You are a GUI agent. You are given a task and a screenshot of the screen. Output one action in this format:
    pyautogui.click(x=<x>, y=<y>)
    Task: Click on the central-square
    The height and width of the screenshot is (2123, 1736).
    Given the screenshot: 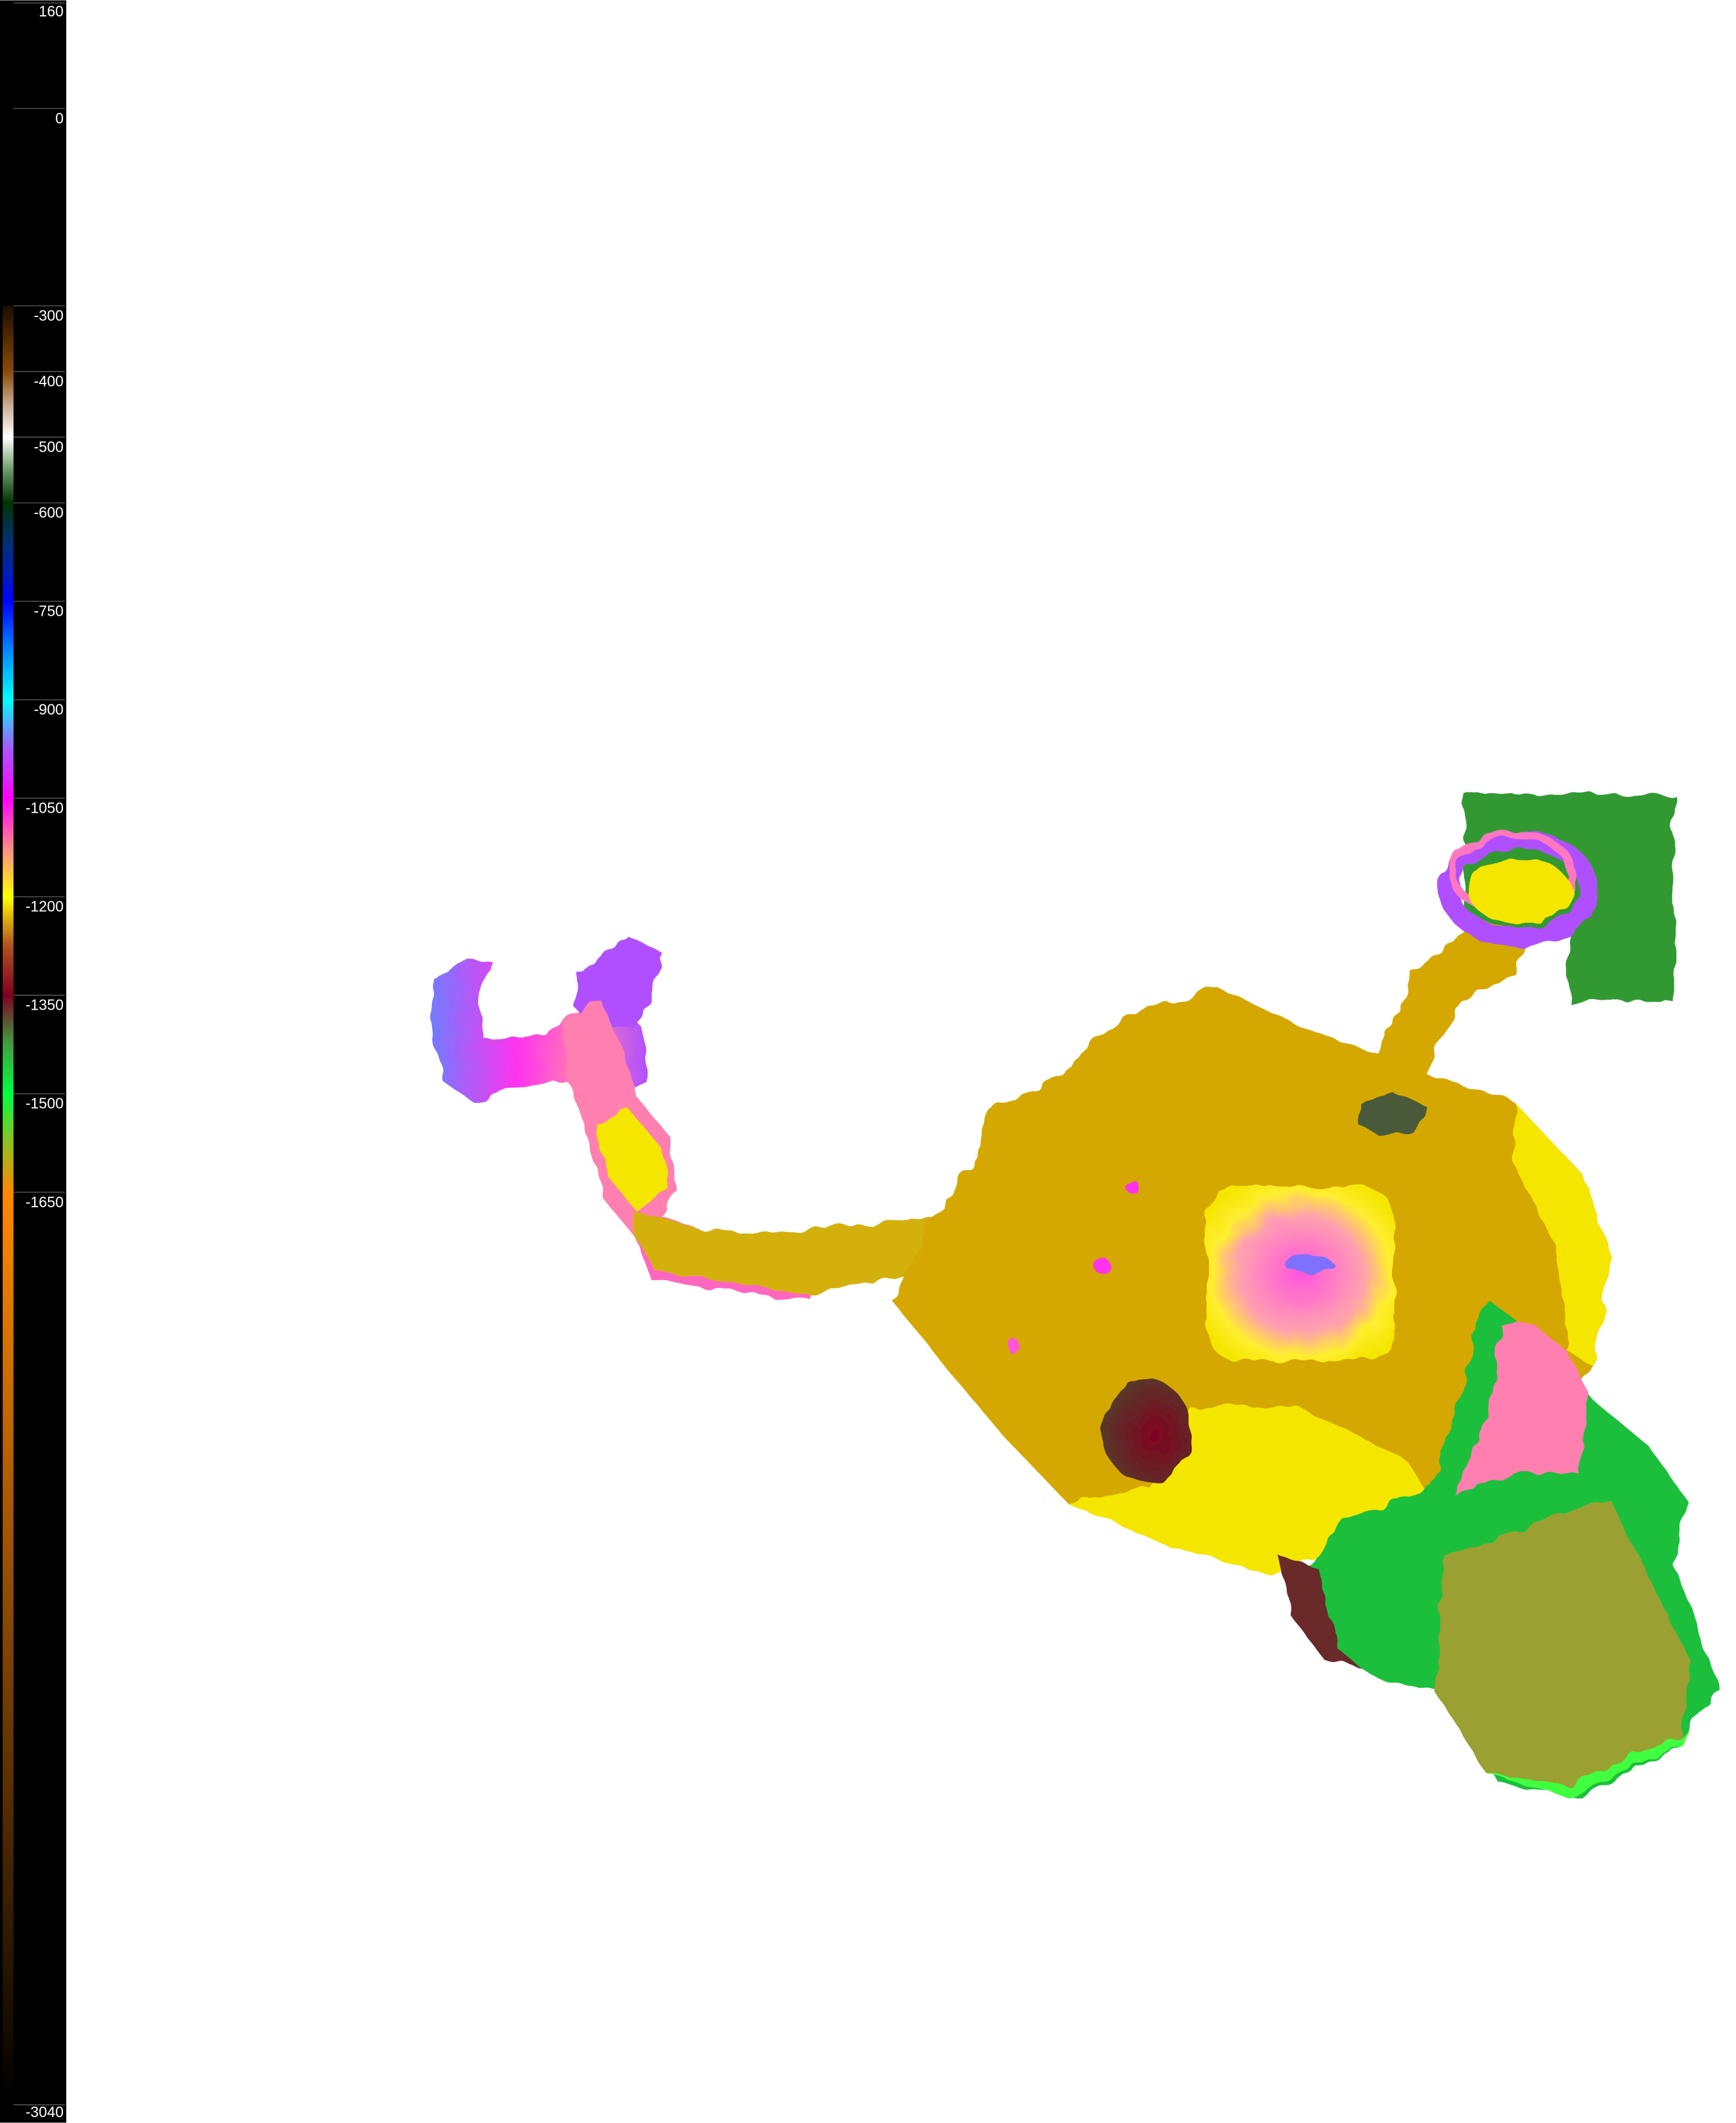 What is the action you would take?
    pyautogui.click(x=1301, y=1274)
    